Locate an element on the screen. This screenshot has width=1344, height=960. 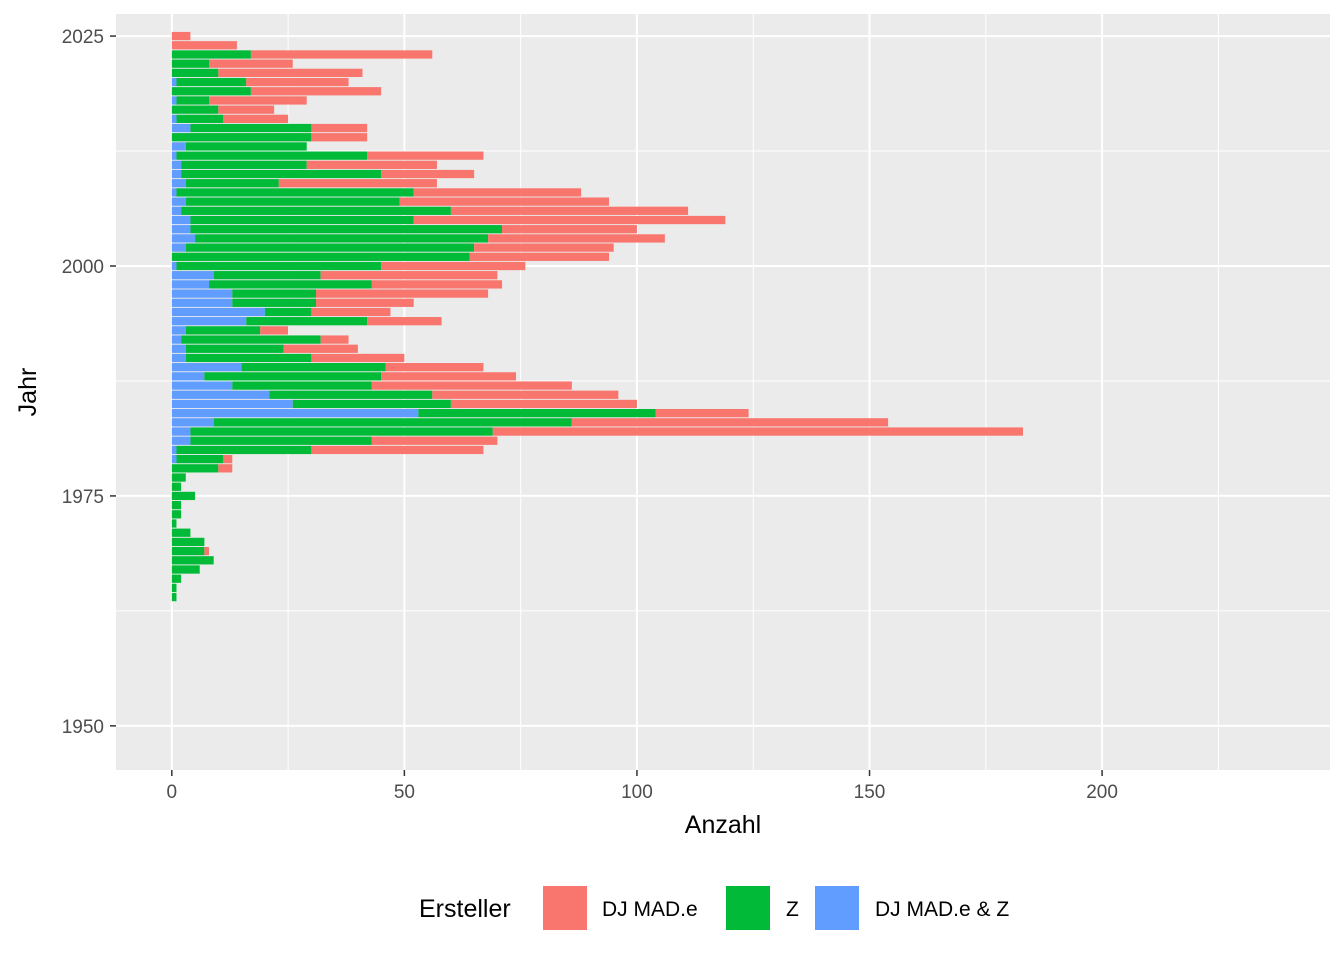
bar-dj-mad-e-z-1979 is located at coordinates (174, 459).